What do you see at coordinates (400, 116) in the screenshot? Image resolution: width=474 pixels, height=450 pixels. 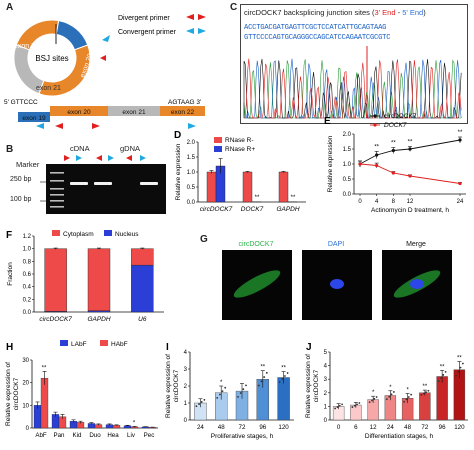 I see `legend-label: circDOCK7` at bounding box center [400, 116].